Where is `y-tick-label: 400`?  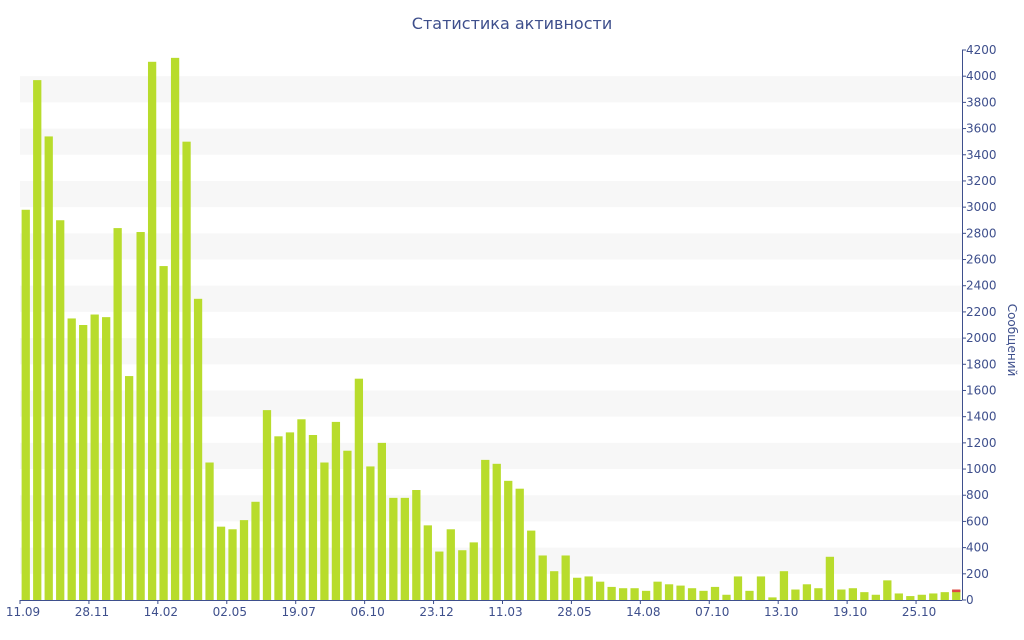
y-tick-label: 400 is located at coordinates (977, 548).